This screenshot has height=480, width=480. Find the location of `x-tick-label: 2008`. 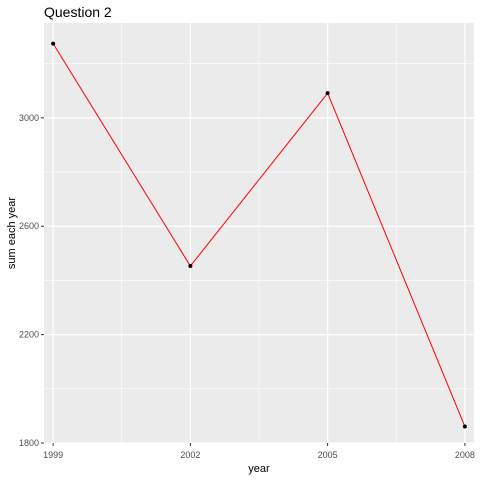

x-tick-label: 2008 is located at coordinates (465, 455).